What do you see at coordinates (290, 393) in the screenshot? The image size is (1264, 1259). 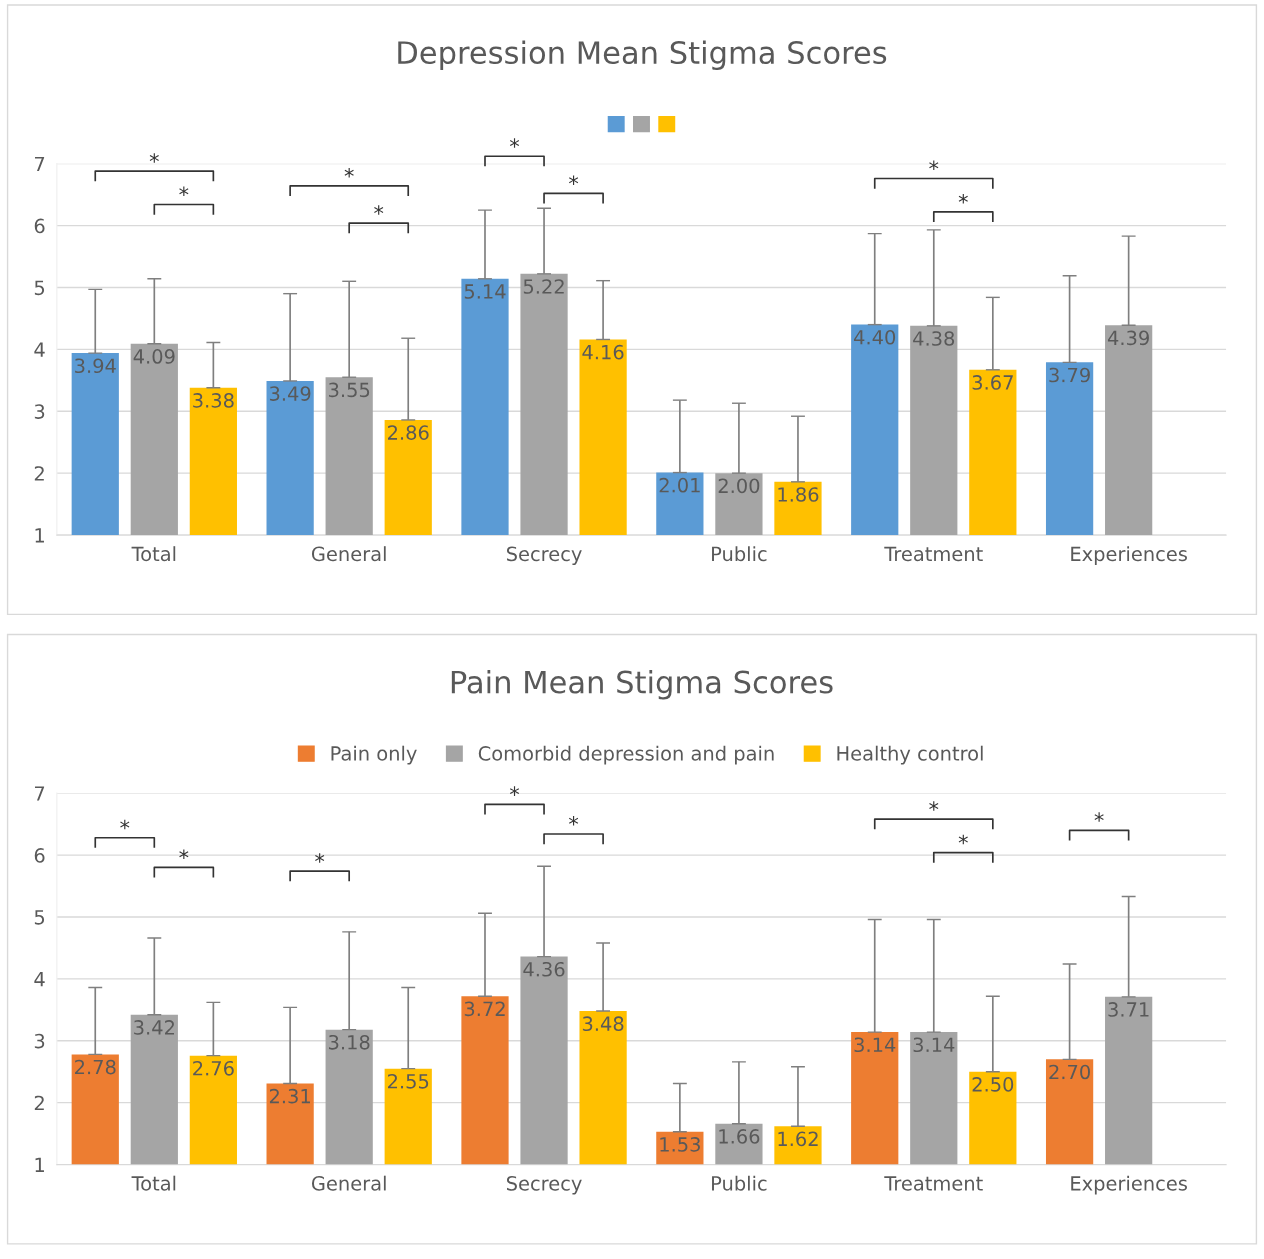 I see `data-label: 3.49` at bounding box center [290, 393].